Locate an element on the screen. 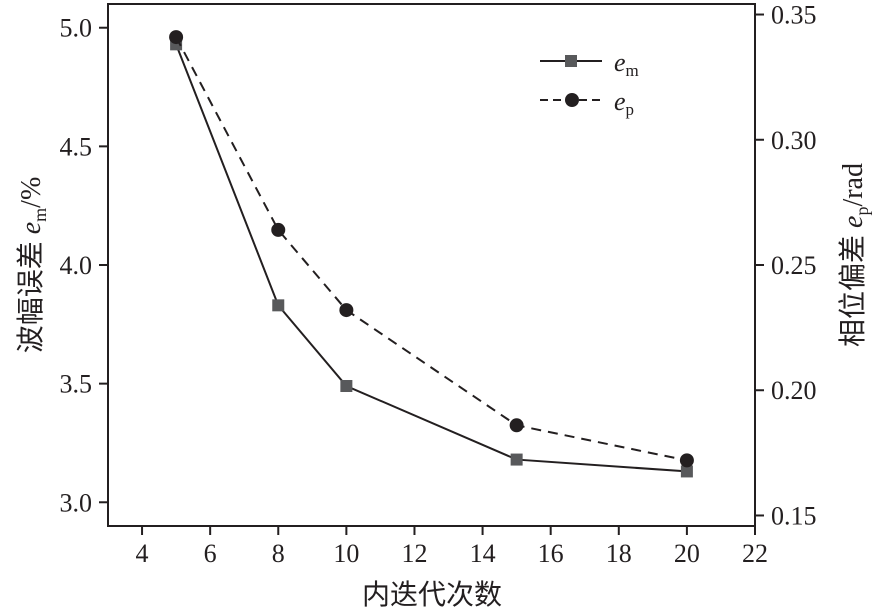 The height and width of the screenshot is (614, 886). left-y-axis-label: 波幅误差 em/% is located at coordinates (32, 265).